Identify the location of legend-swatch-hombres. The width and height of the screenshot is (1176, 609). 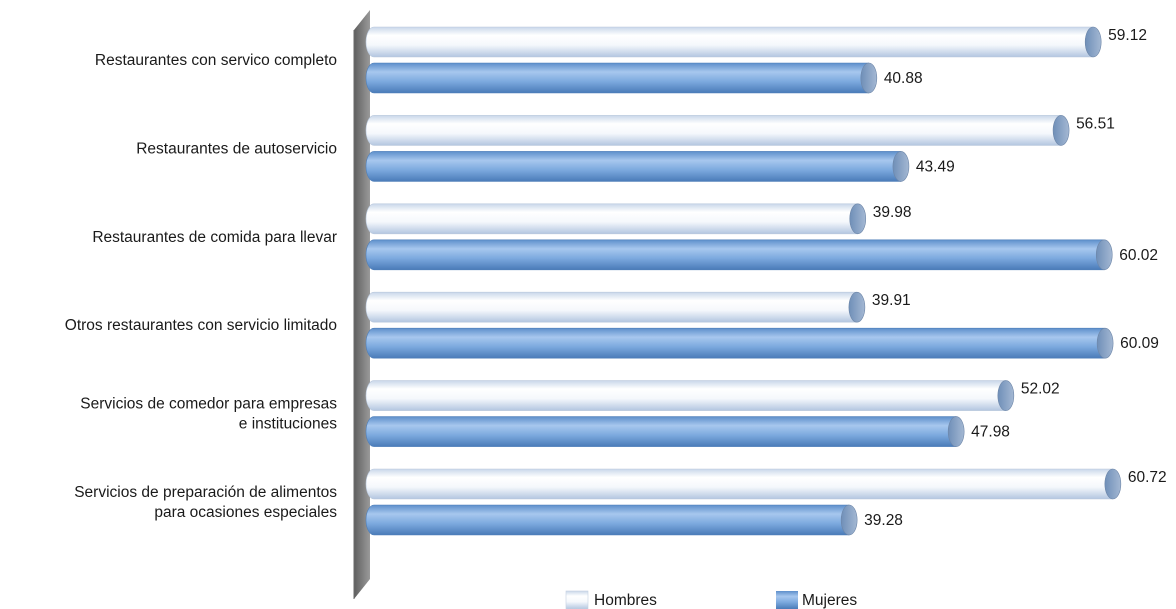
(577, 599).